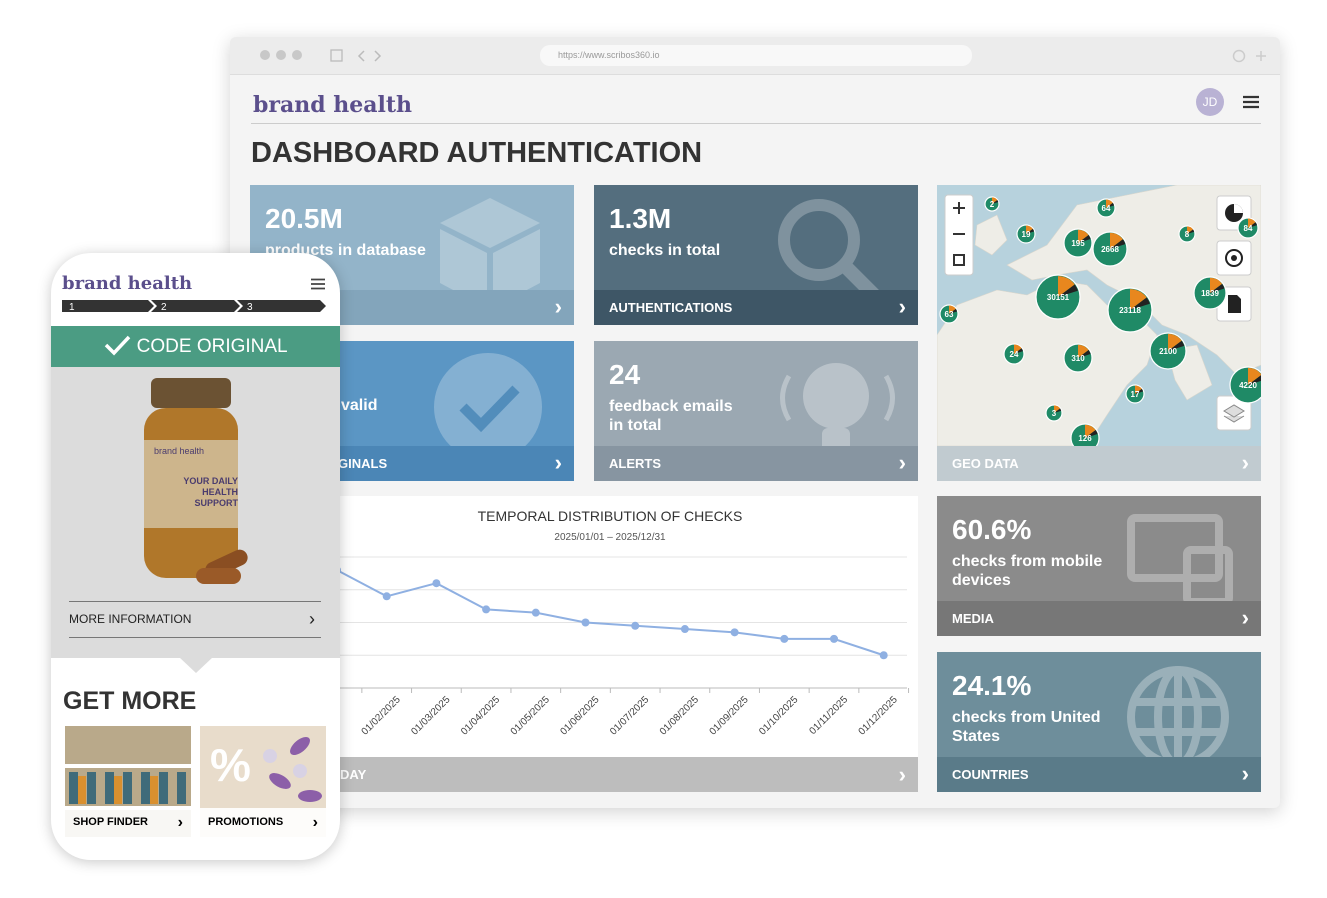 Image resolution: width=1327 pixels, height=898 pixels. I want to click on card-link: GEO DATA, so click(1099, 463).